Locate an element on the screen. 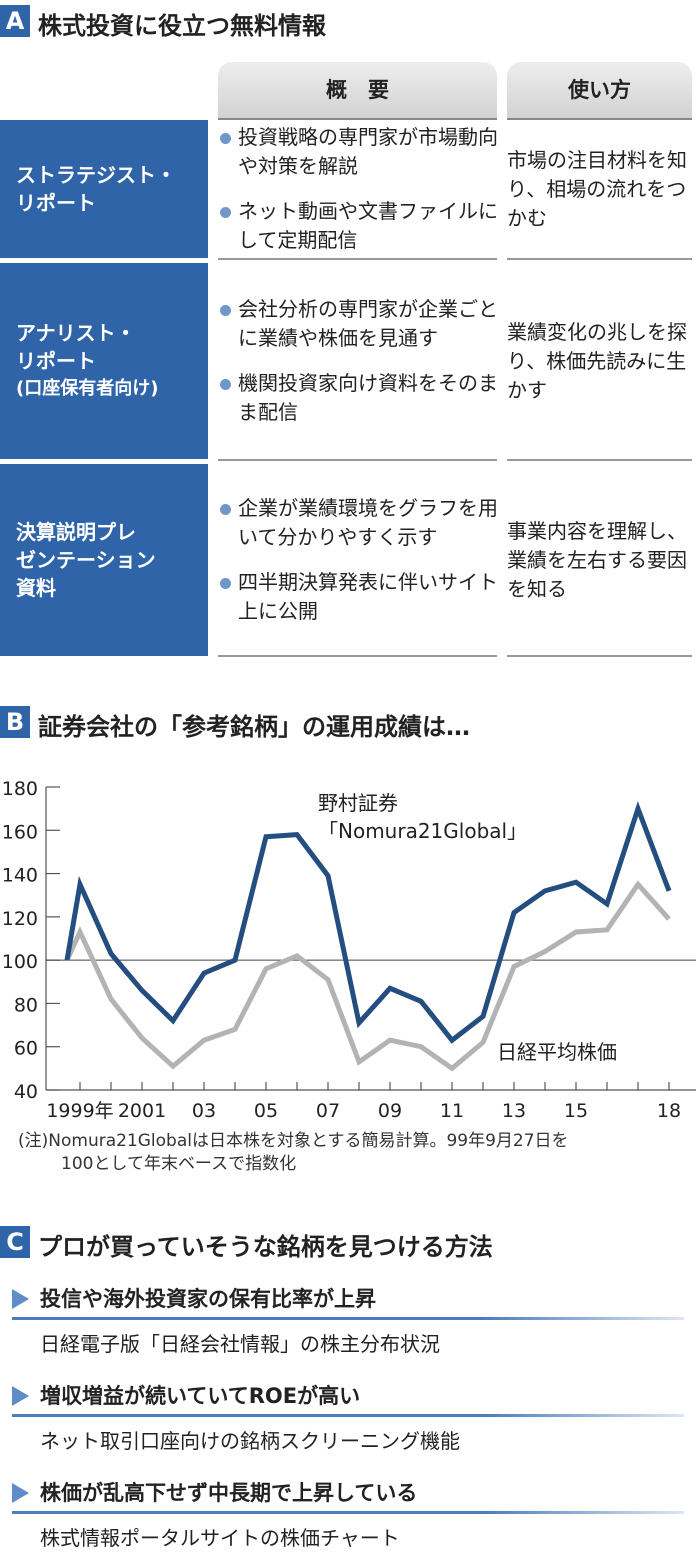  usage-cell: 市場の注目材料を知り、相場の流れをつかむ is located at coordinates (599, 189).